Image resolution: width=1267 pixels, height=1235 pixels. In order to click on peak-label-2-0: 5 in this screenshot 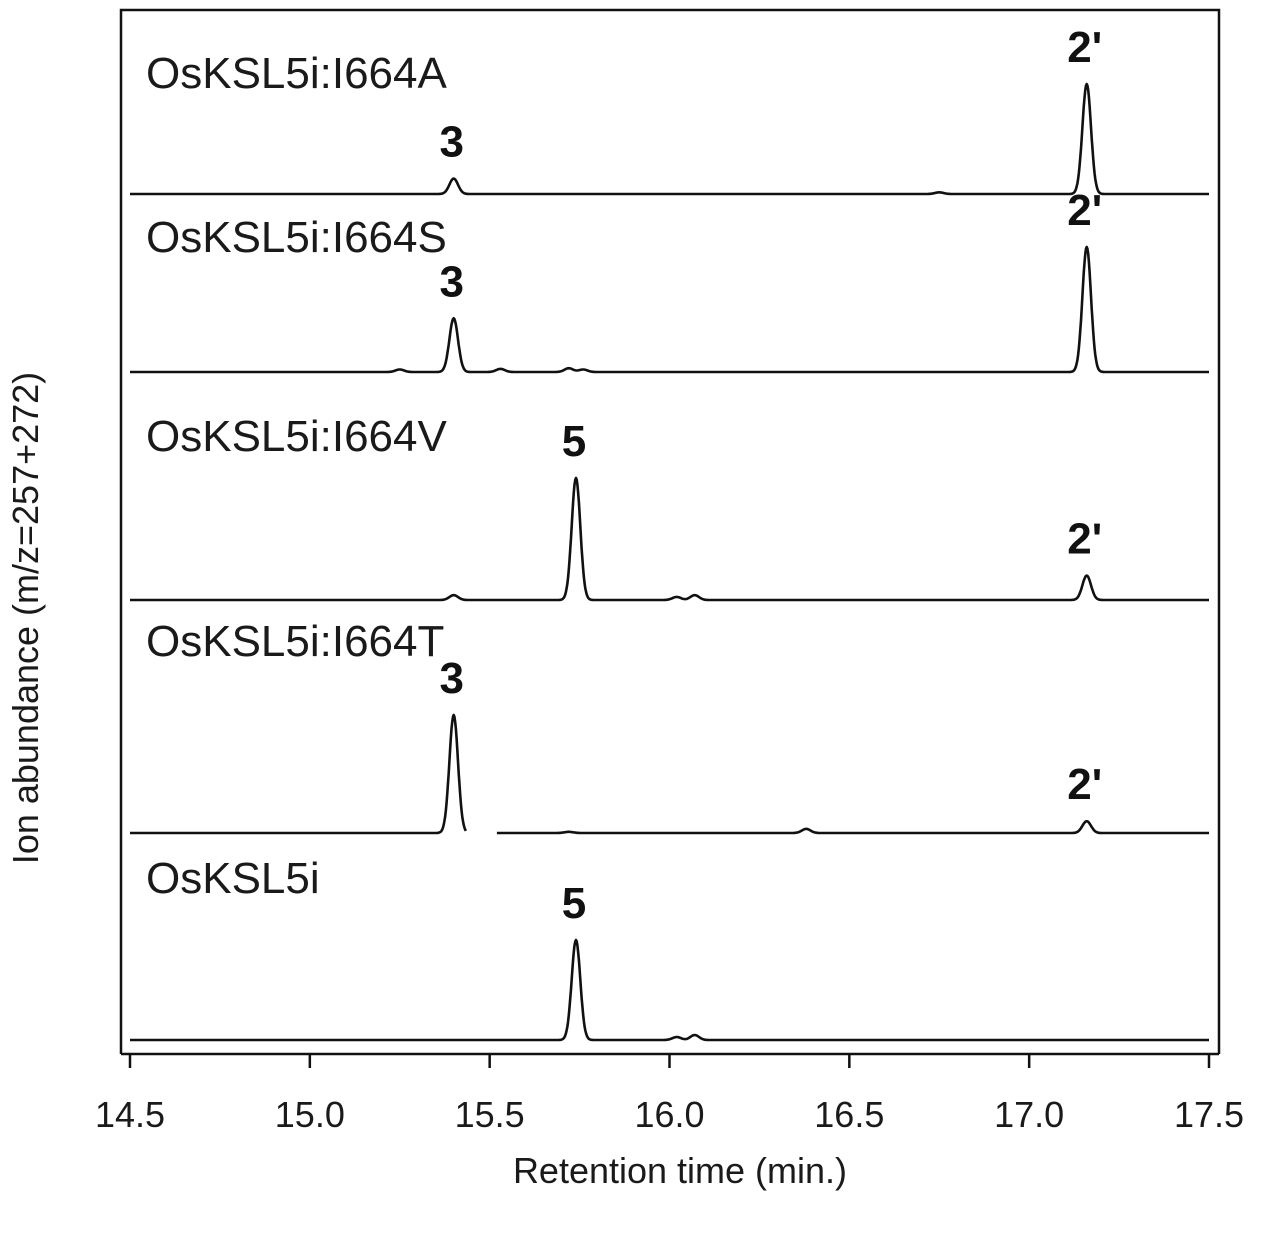, I will do `click(574, 441)`.